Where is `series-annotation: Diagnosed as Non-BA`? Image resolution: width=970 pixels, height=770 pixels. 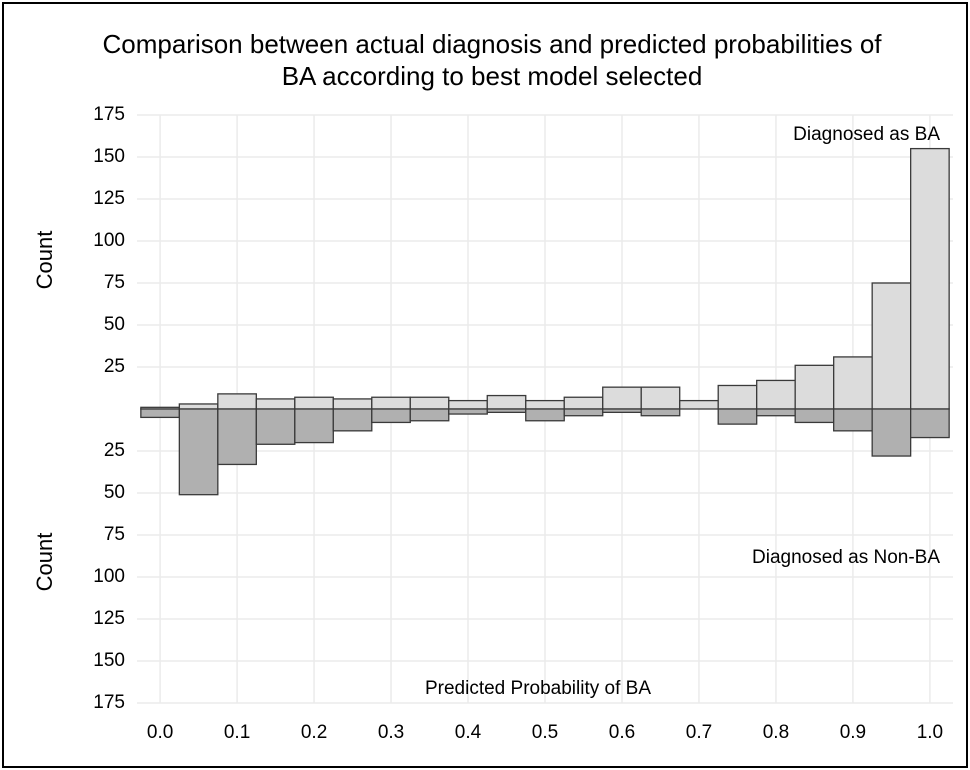 series-annotation: Diagnosed as Non-BA is located at coordinates (846, 557).